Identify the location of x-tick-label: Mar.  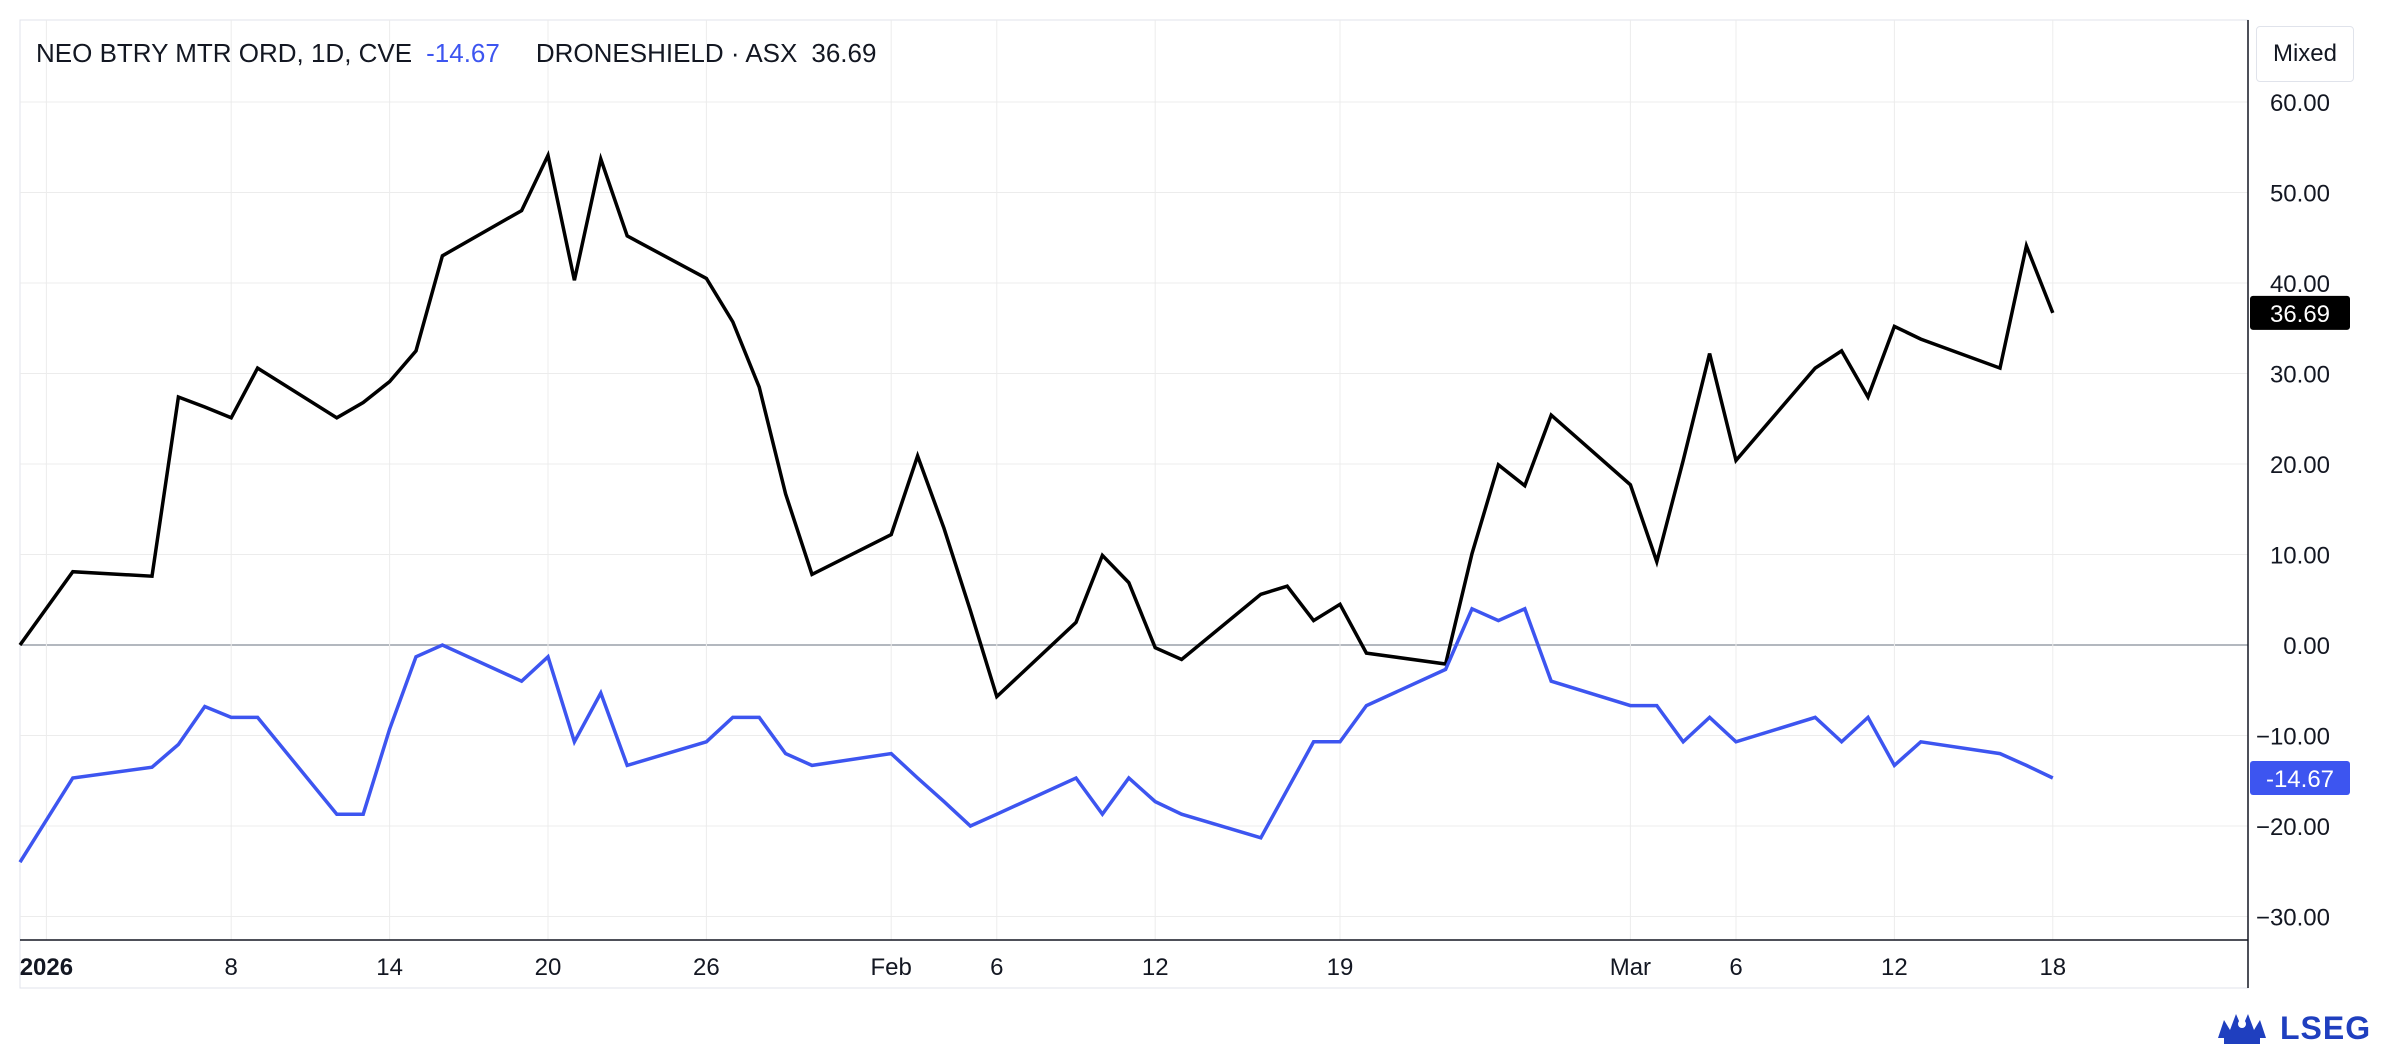
(1630, 967).